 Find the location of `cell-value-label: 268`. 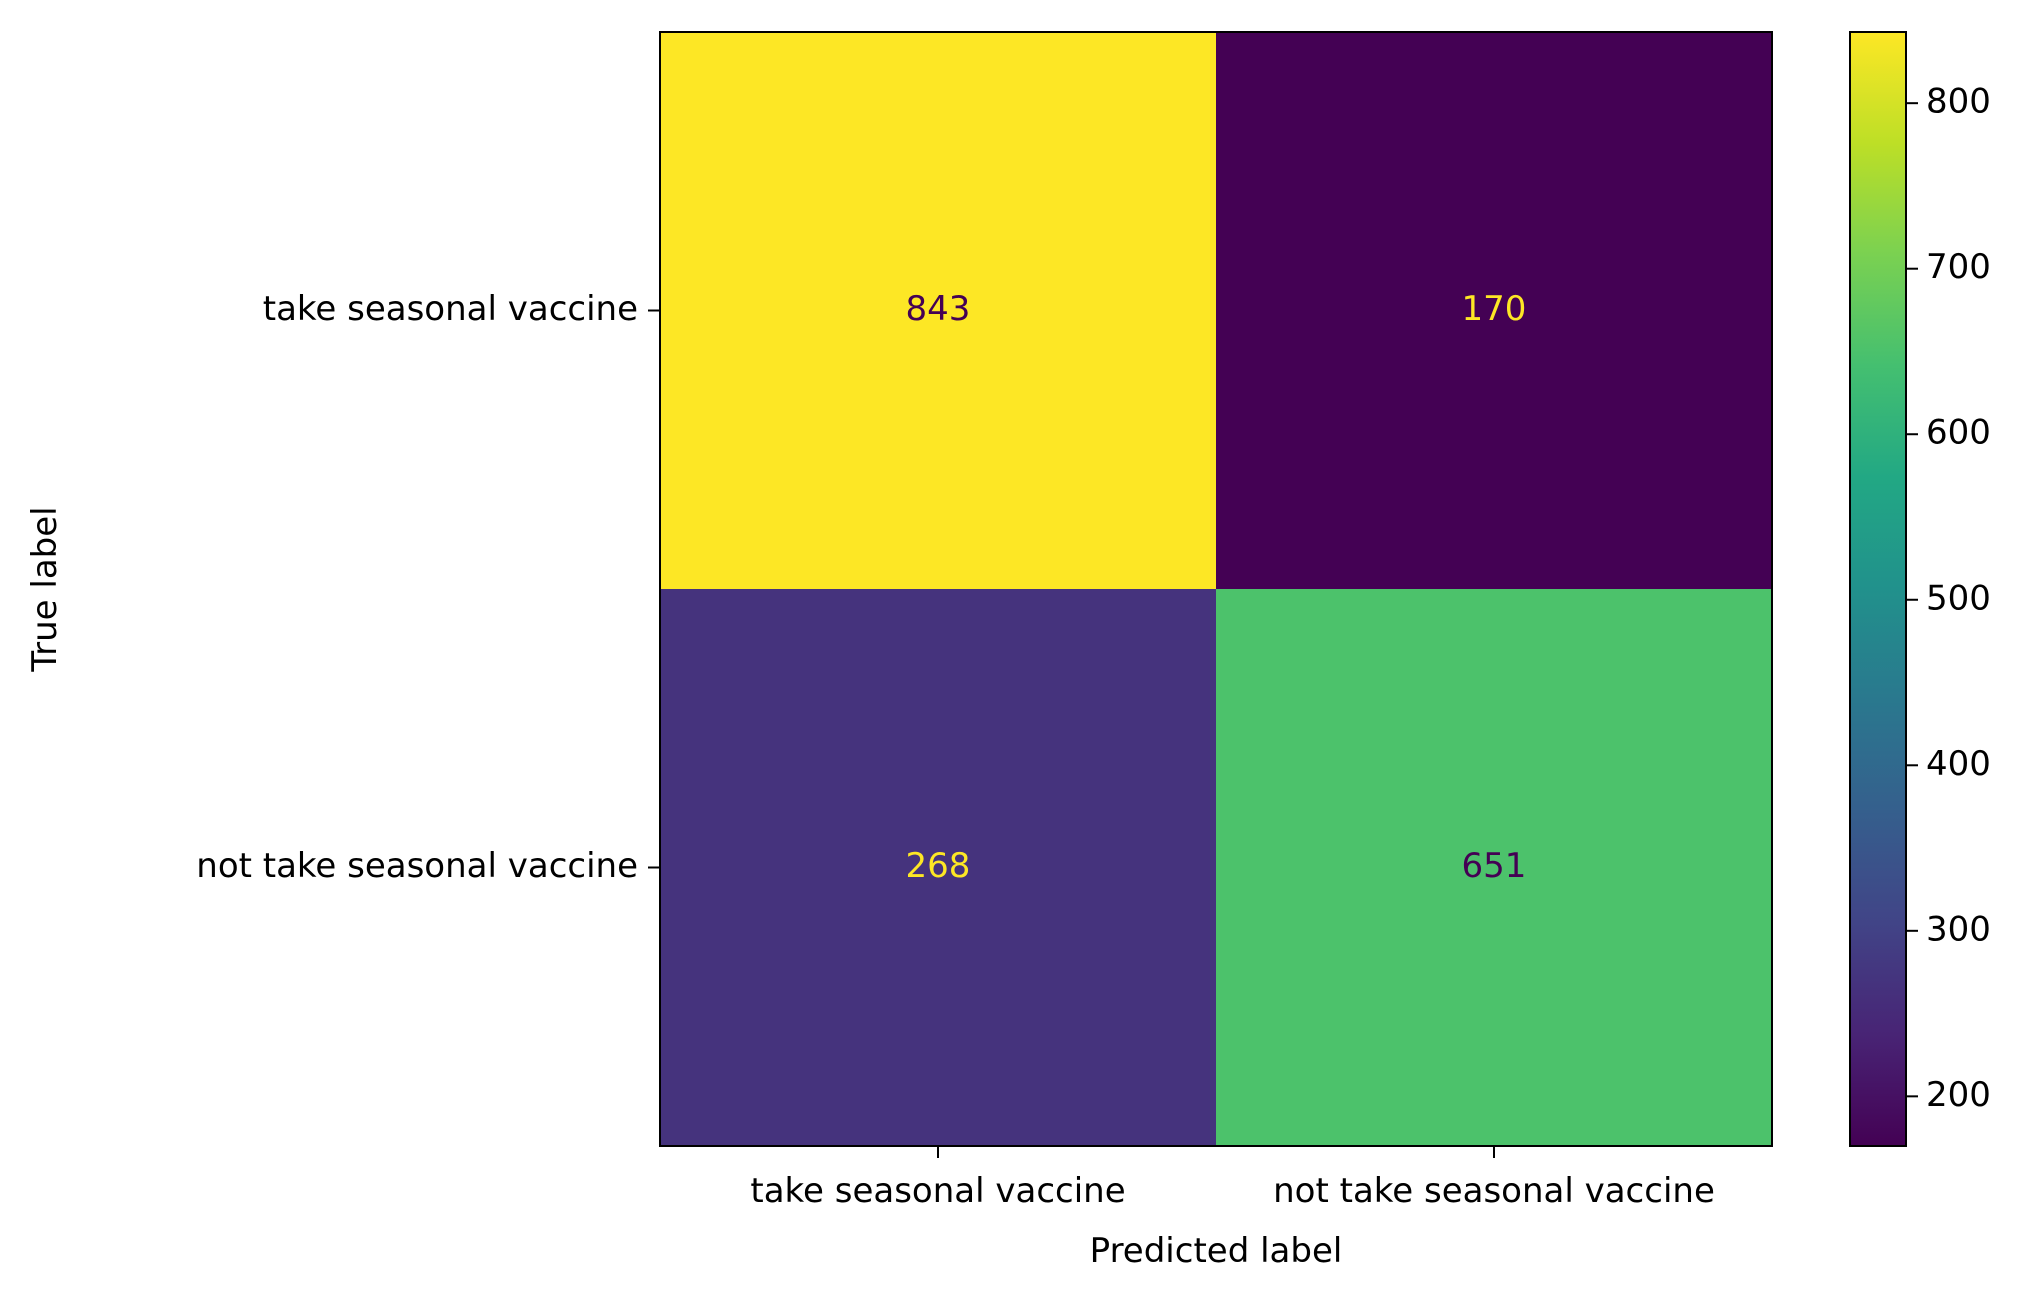

cell-value-label: 268 is located at coordinates (938, 866).